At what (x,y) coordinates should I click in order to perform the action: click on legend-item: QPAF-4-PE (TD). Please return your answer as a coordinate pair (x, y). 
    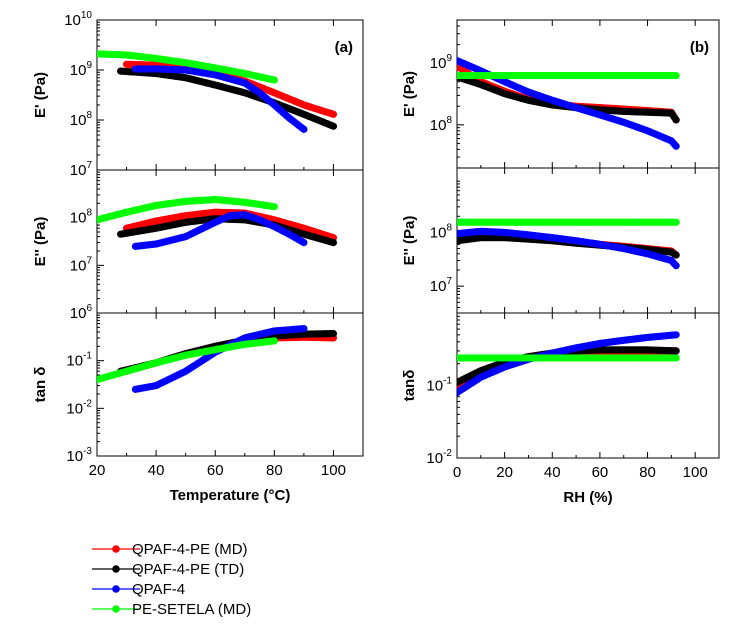
    Looking at the image, I should click on (168, 569).